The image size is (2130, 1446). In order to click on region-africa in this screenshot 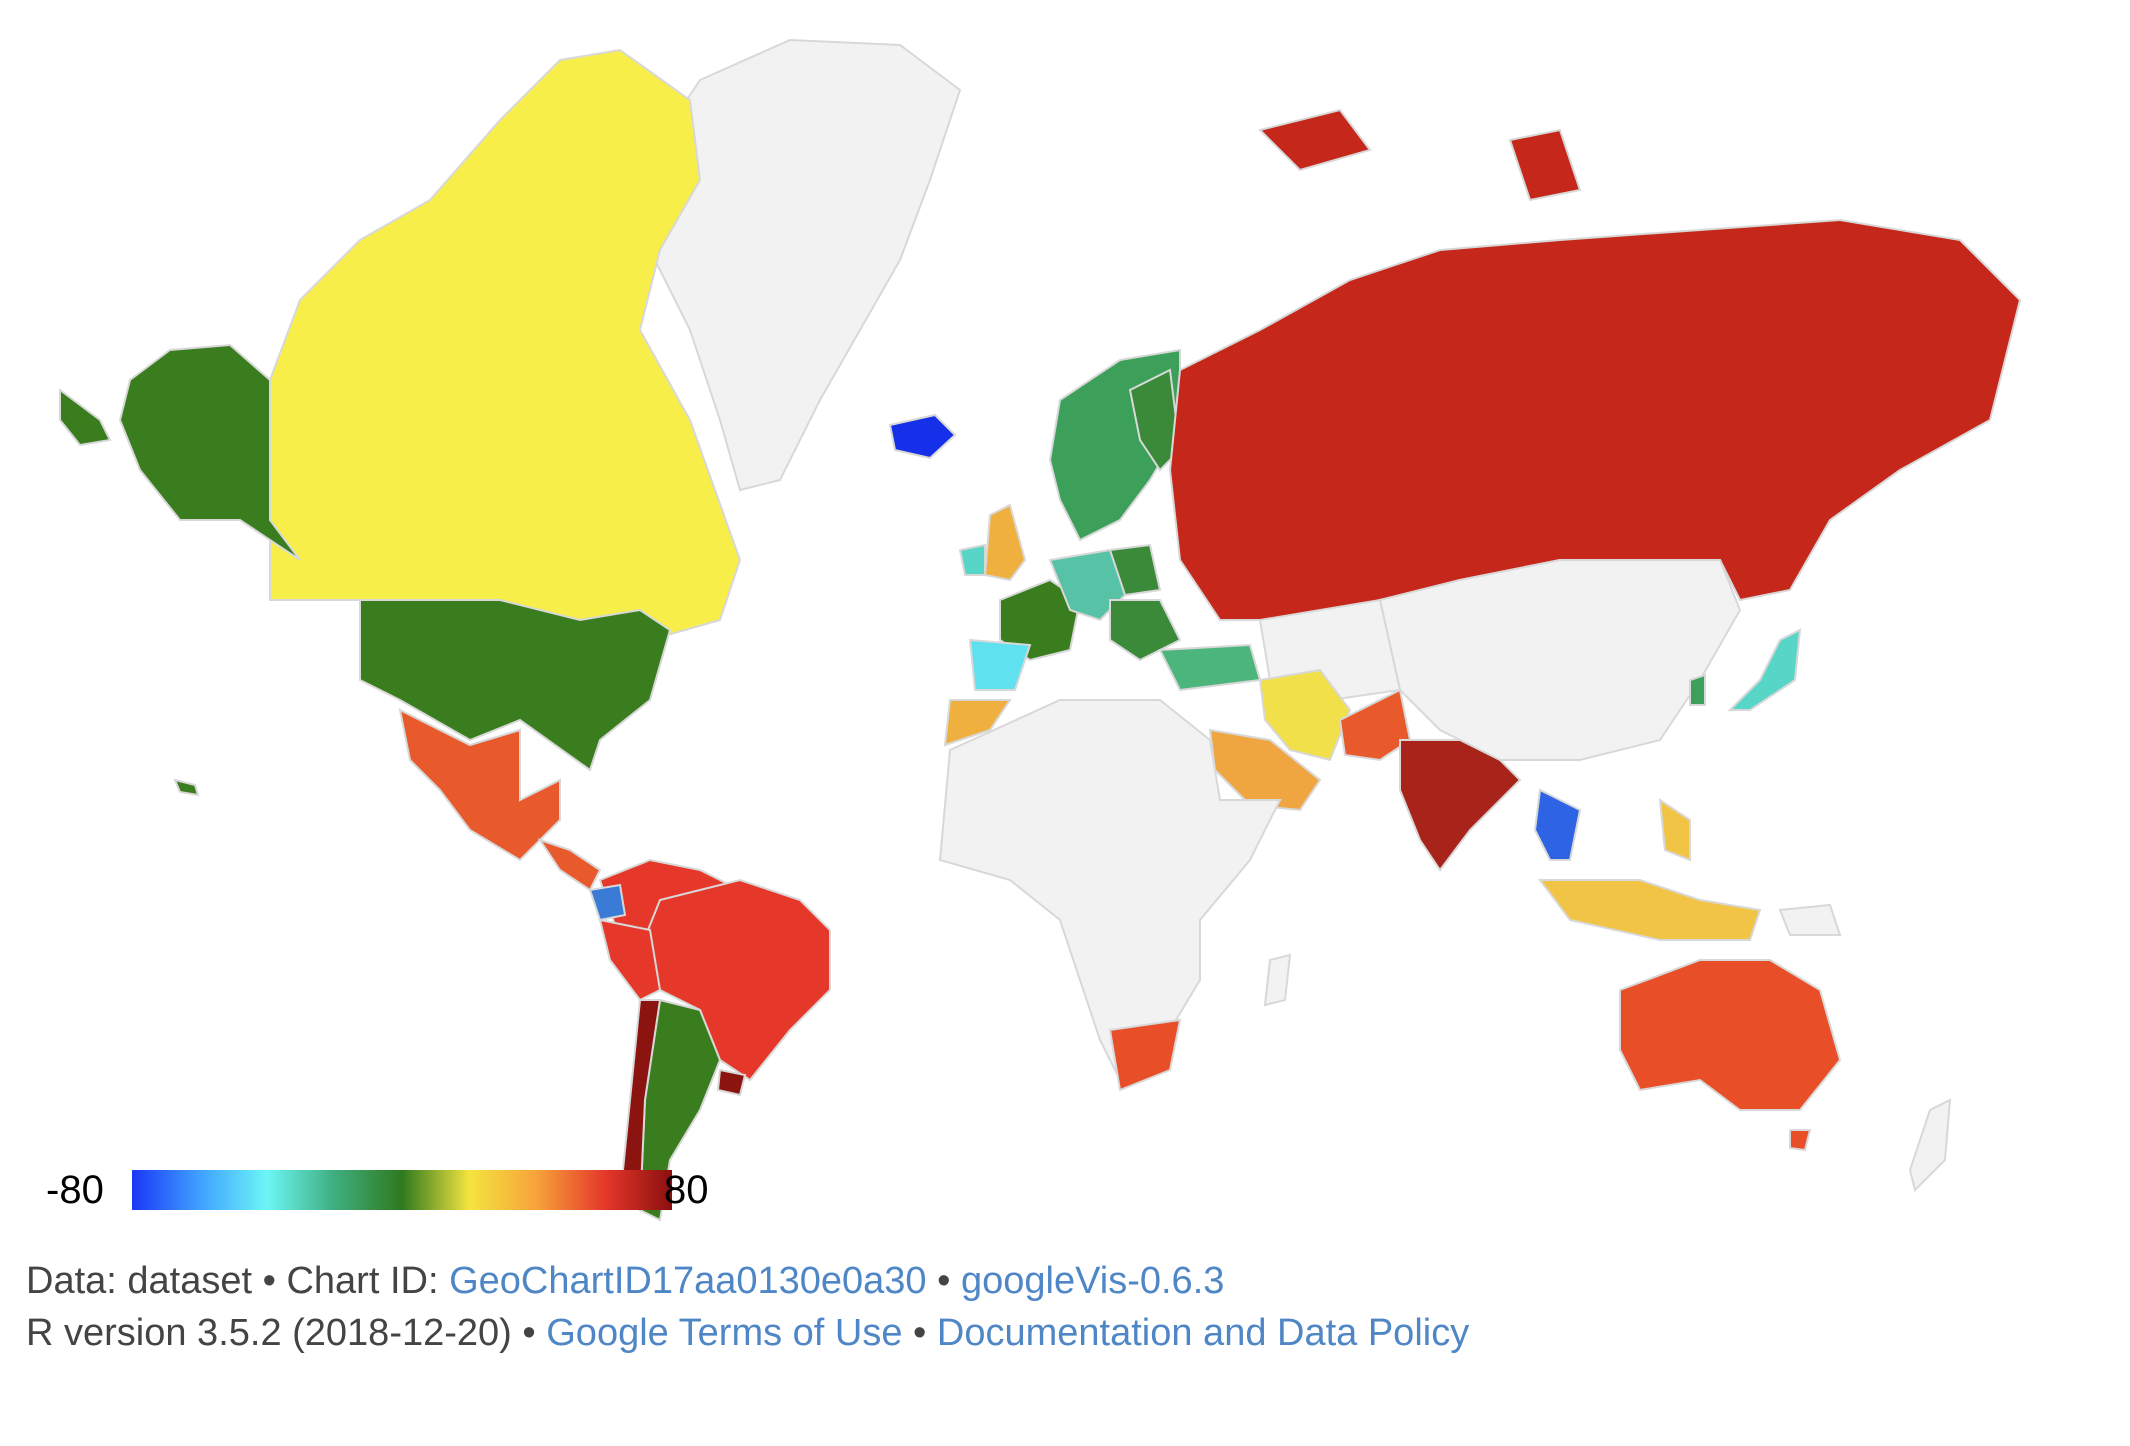, I will do `click(1110, 890)`.